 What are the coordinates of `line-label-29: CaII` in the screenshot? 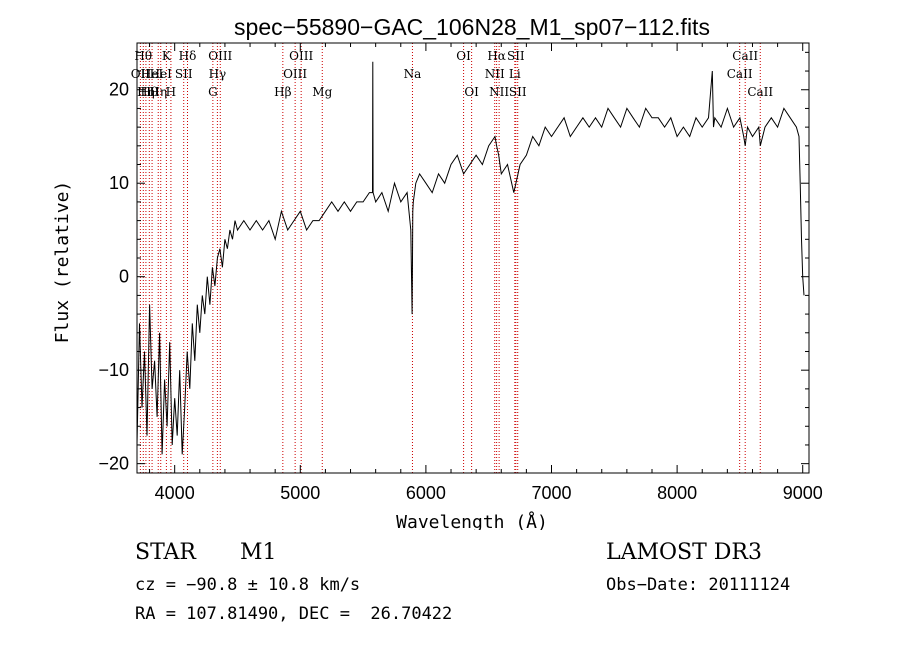 It's located at (760, 92).